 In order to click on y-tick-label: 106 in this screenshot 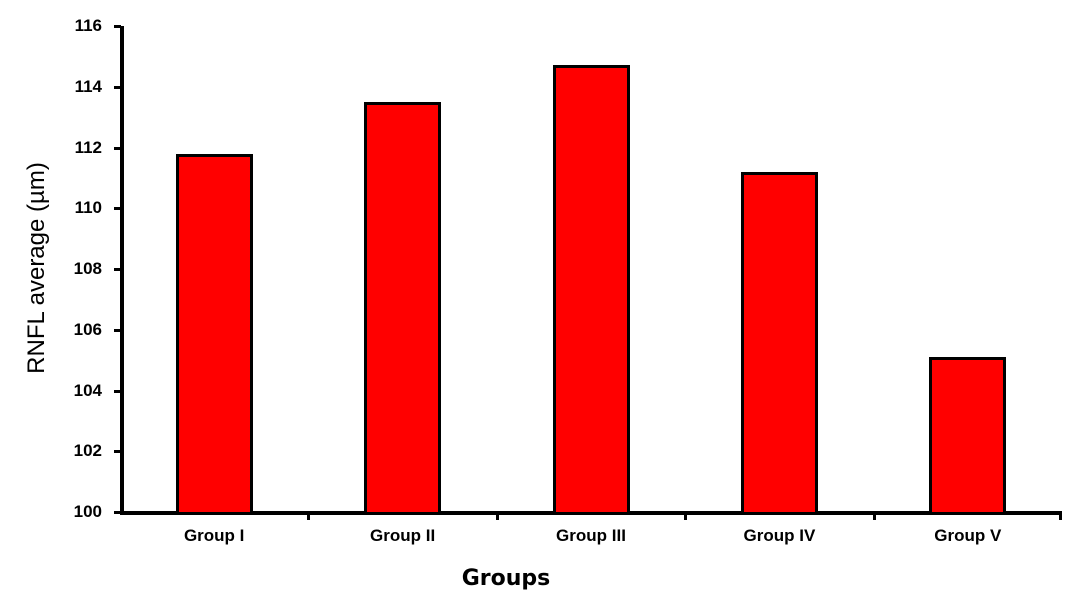, I will do `click(87, 329)`.